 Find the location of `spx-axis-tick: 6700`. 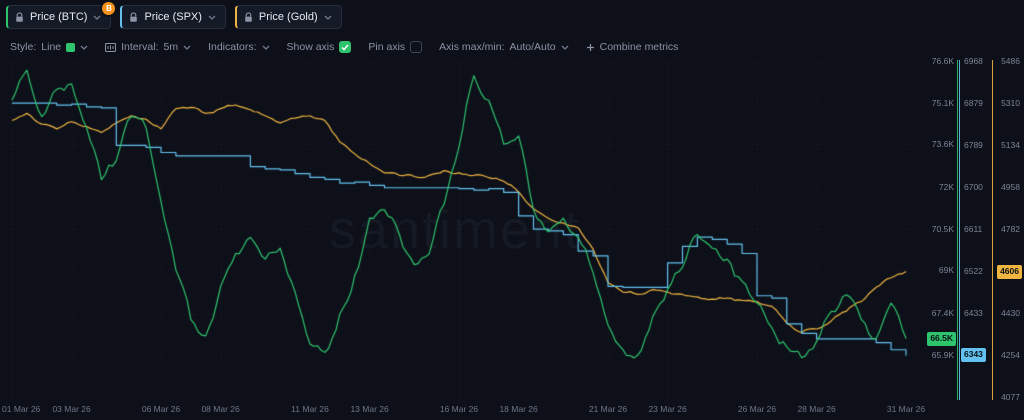

spx-axis-tick: 6700 is located at coordinates (973, 187).